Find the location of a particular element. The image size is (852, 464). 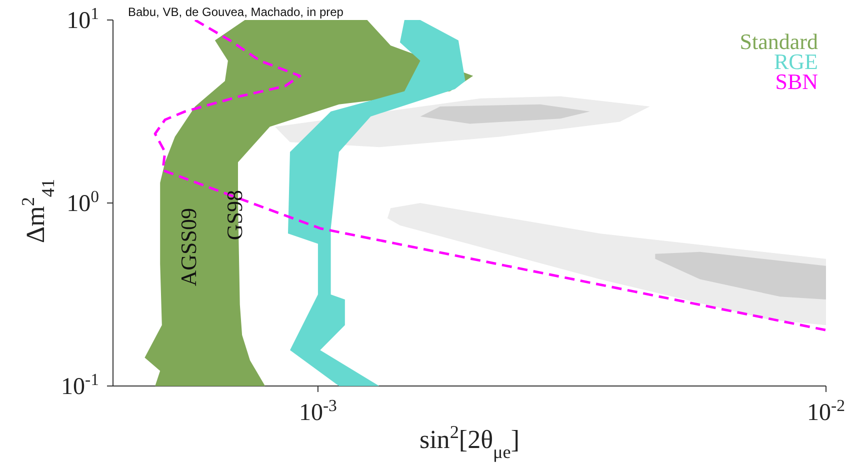

text: Babu, VB, de Gouvea, Machado, in prep is located at coordinates (236, 12).